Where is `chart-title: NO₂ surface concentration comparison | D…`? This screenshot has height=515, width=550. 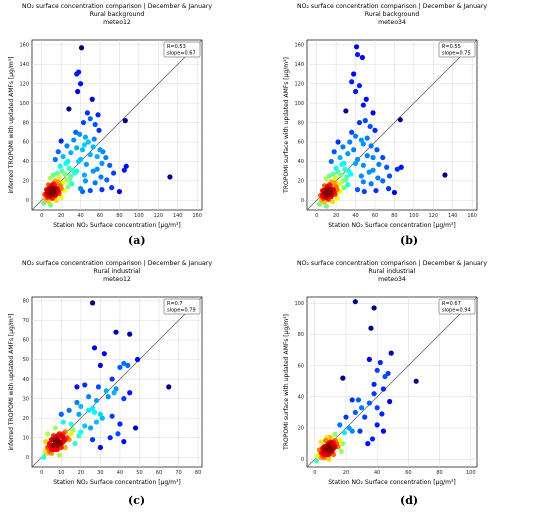
chart-title: NO₂ surface concentration comparison | D… is located at coordinates (392, 6).